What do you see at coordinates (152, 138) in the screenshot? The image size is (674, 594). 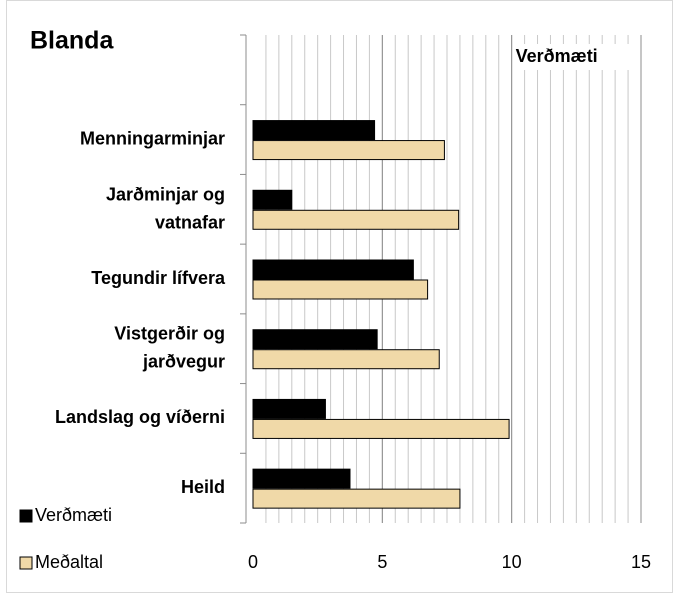 I see `y-tick-label: Menningarminjar` at bounding box center [152, 138].